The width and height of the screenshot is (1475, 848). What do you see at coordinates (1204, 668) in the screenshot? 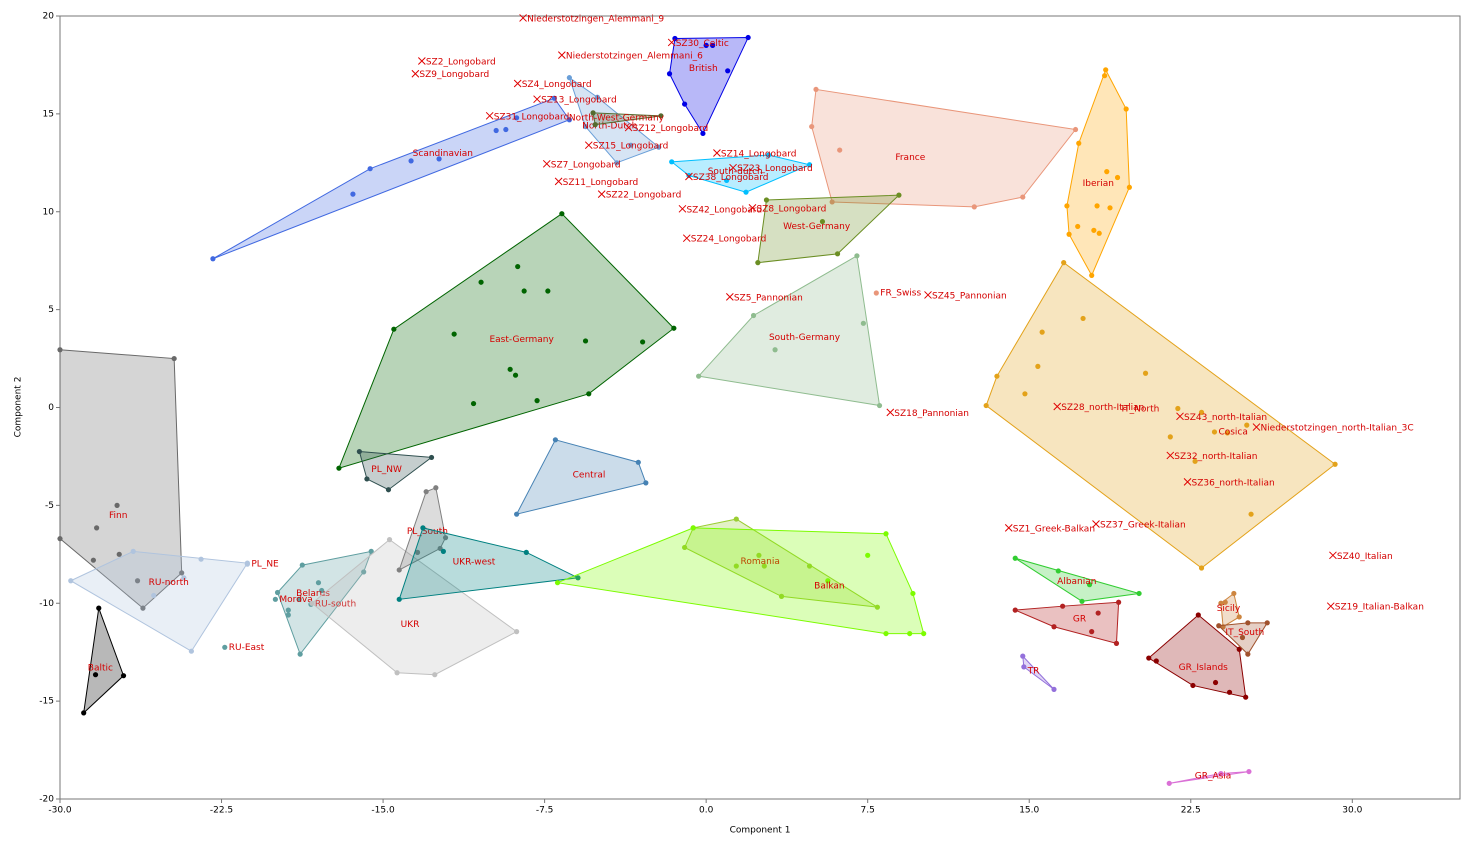
I see `group-label: GR_Islands` at bounding box center [1204, 668].